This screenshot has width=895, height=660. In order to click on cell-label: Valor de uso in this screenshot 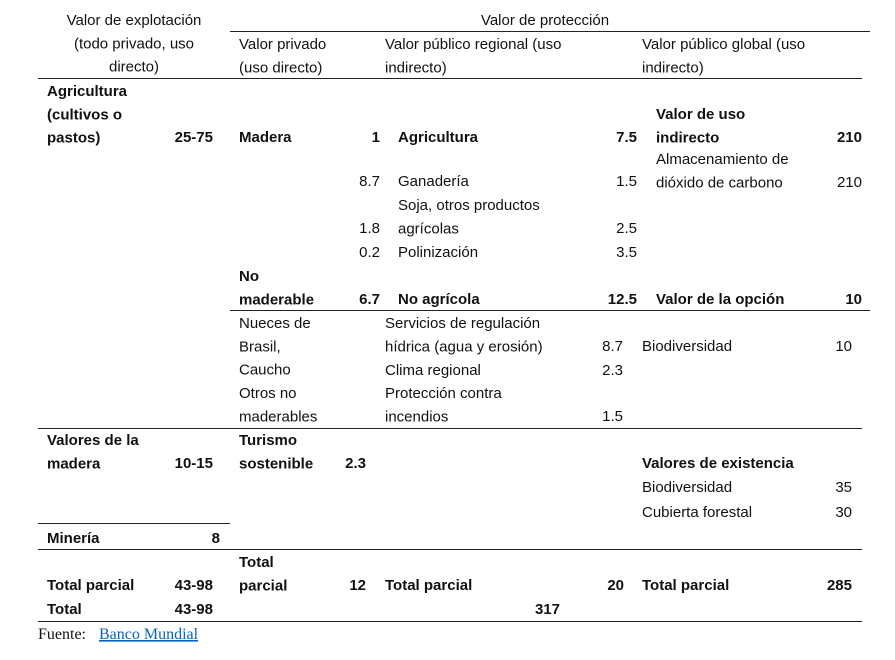, I will do `click(700, 114)`.